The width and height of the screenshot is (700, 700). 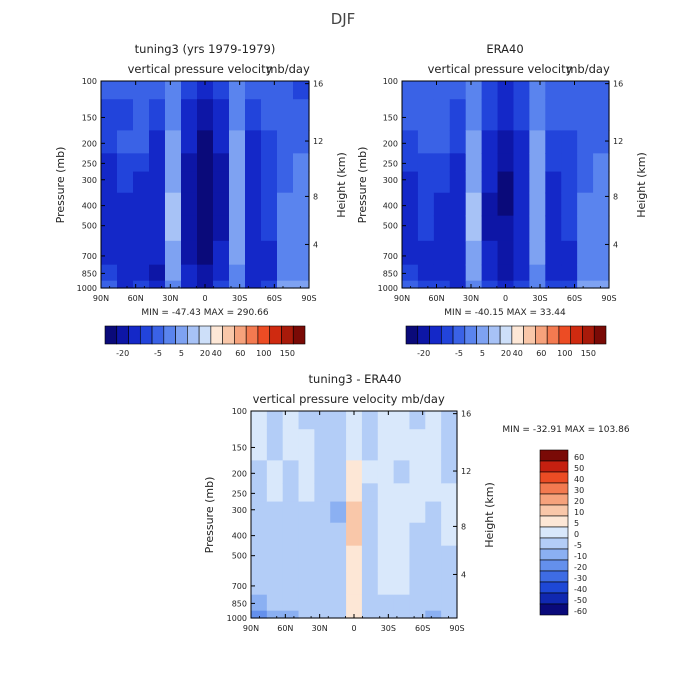 What do you see at coordinates (641, 185) in the screenshot?
I see `y2-axis-label: Height (km)` at bounding box center [641, 185].